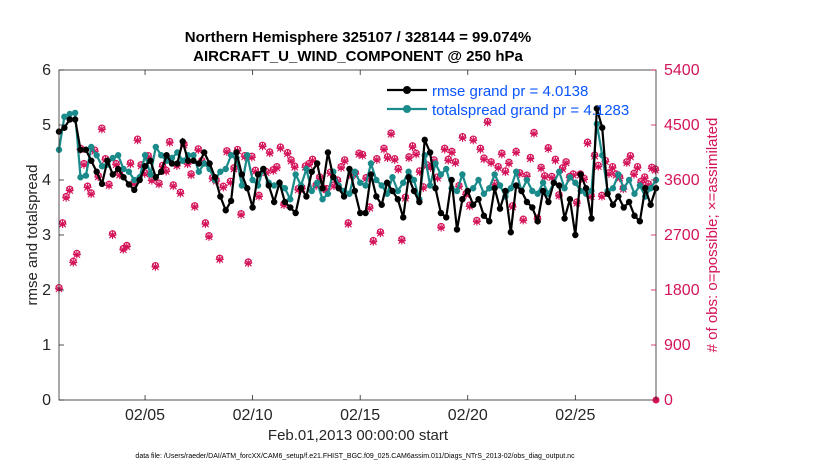 This screenshot has height=470, width=830. I want to click on y-left-tick-label: 5, so click(46, 125).